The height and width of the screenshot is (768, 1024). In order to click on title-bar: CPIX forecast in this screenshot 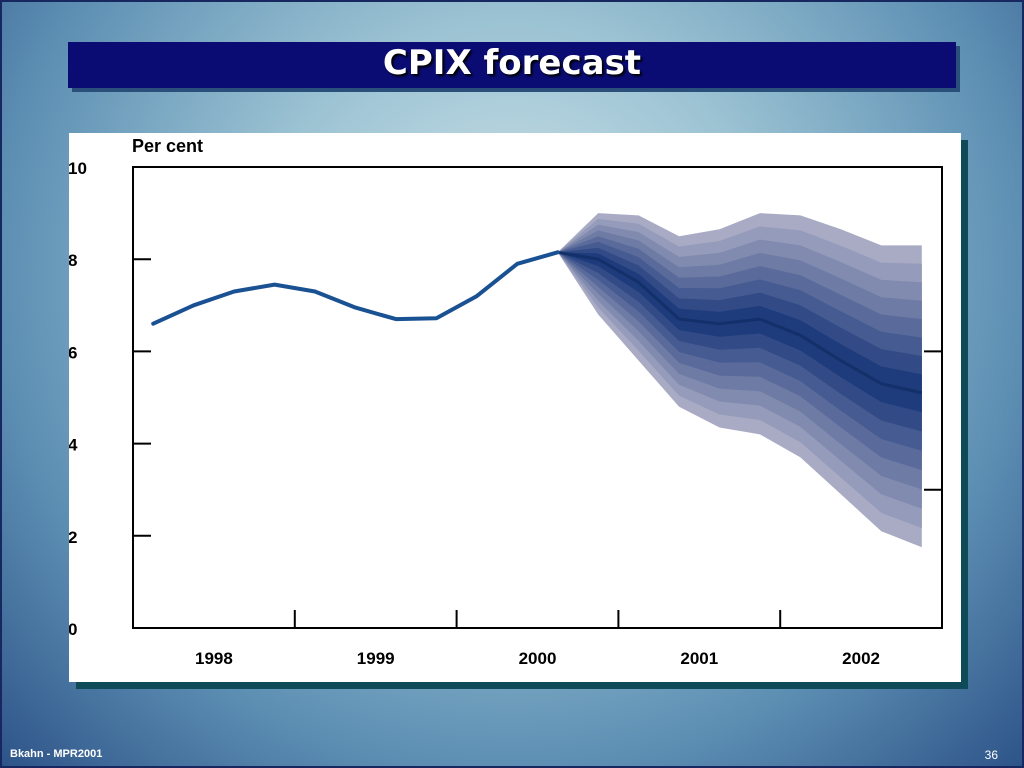, I will do `click(512, 65)`.